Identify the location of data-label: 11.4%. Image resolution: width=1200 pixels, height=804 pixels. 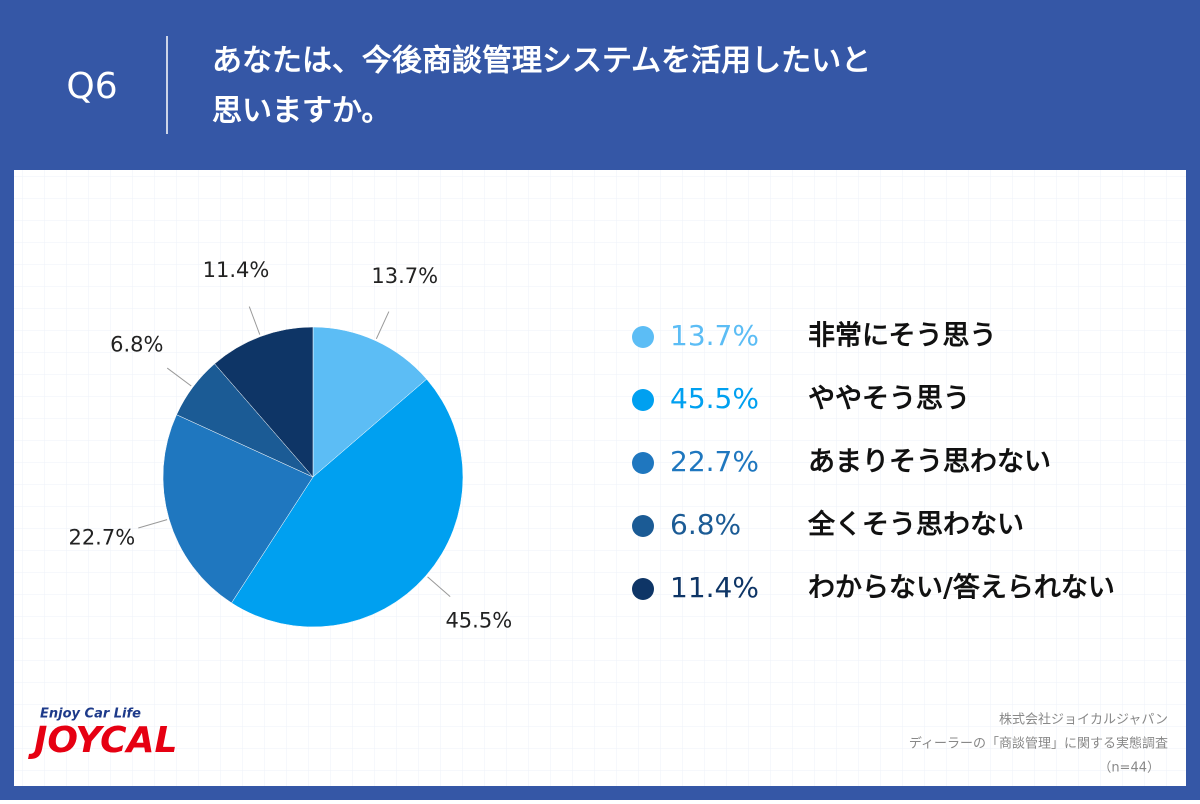
(236, 270).